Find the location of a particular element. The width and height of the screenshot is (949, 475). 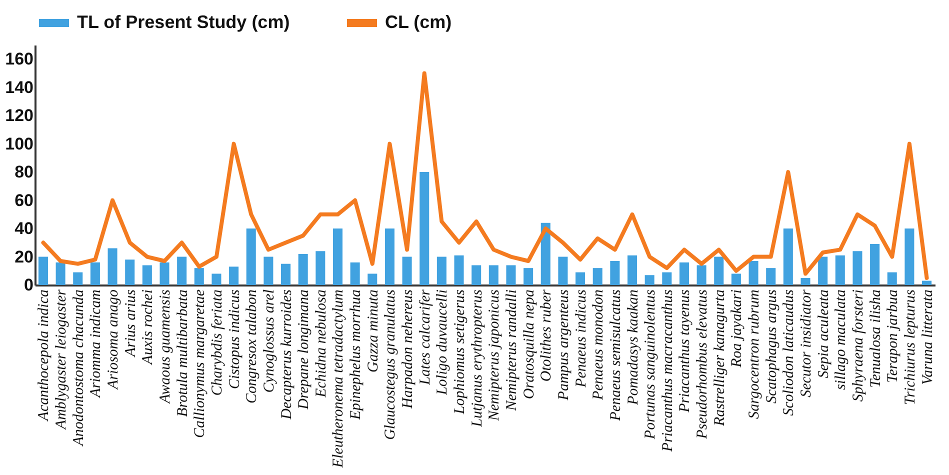

x-tick-label: Brotula multibarbata is located at coordinates (182, 353).